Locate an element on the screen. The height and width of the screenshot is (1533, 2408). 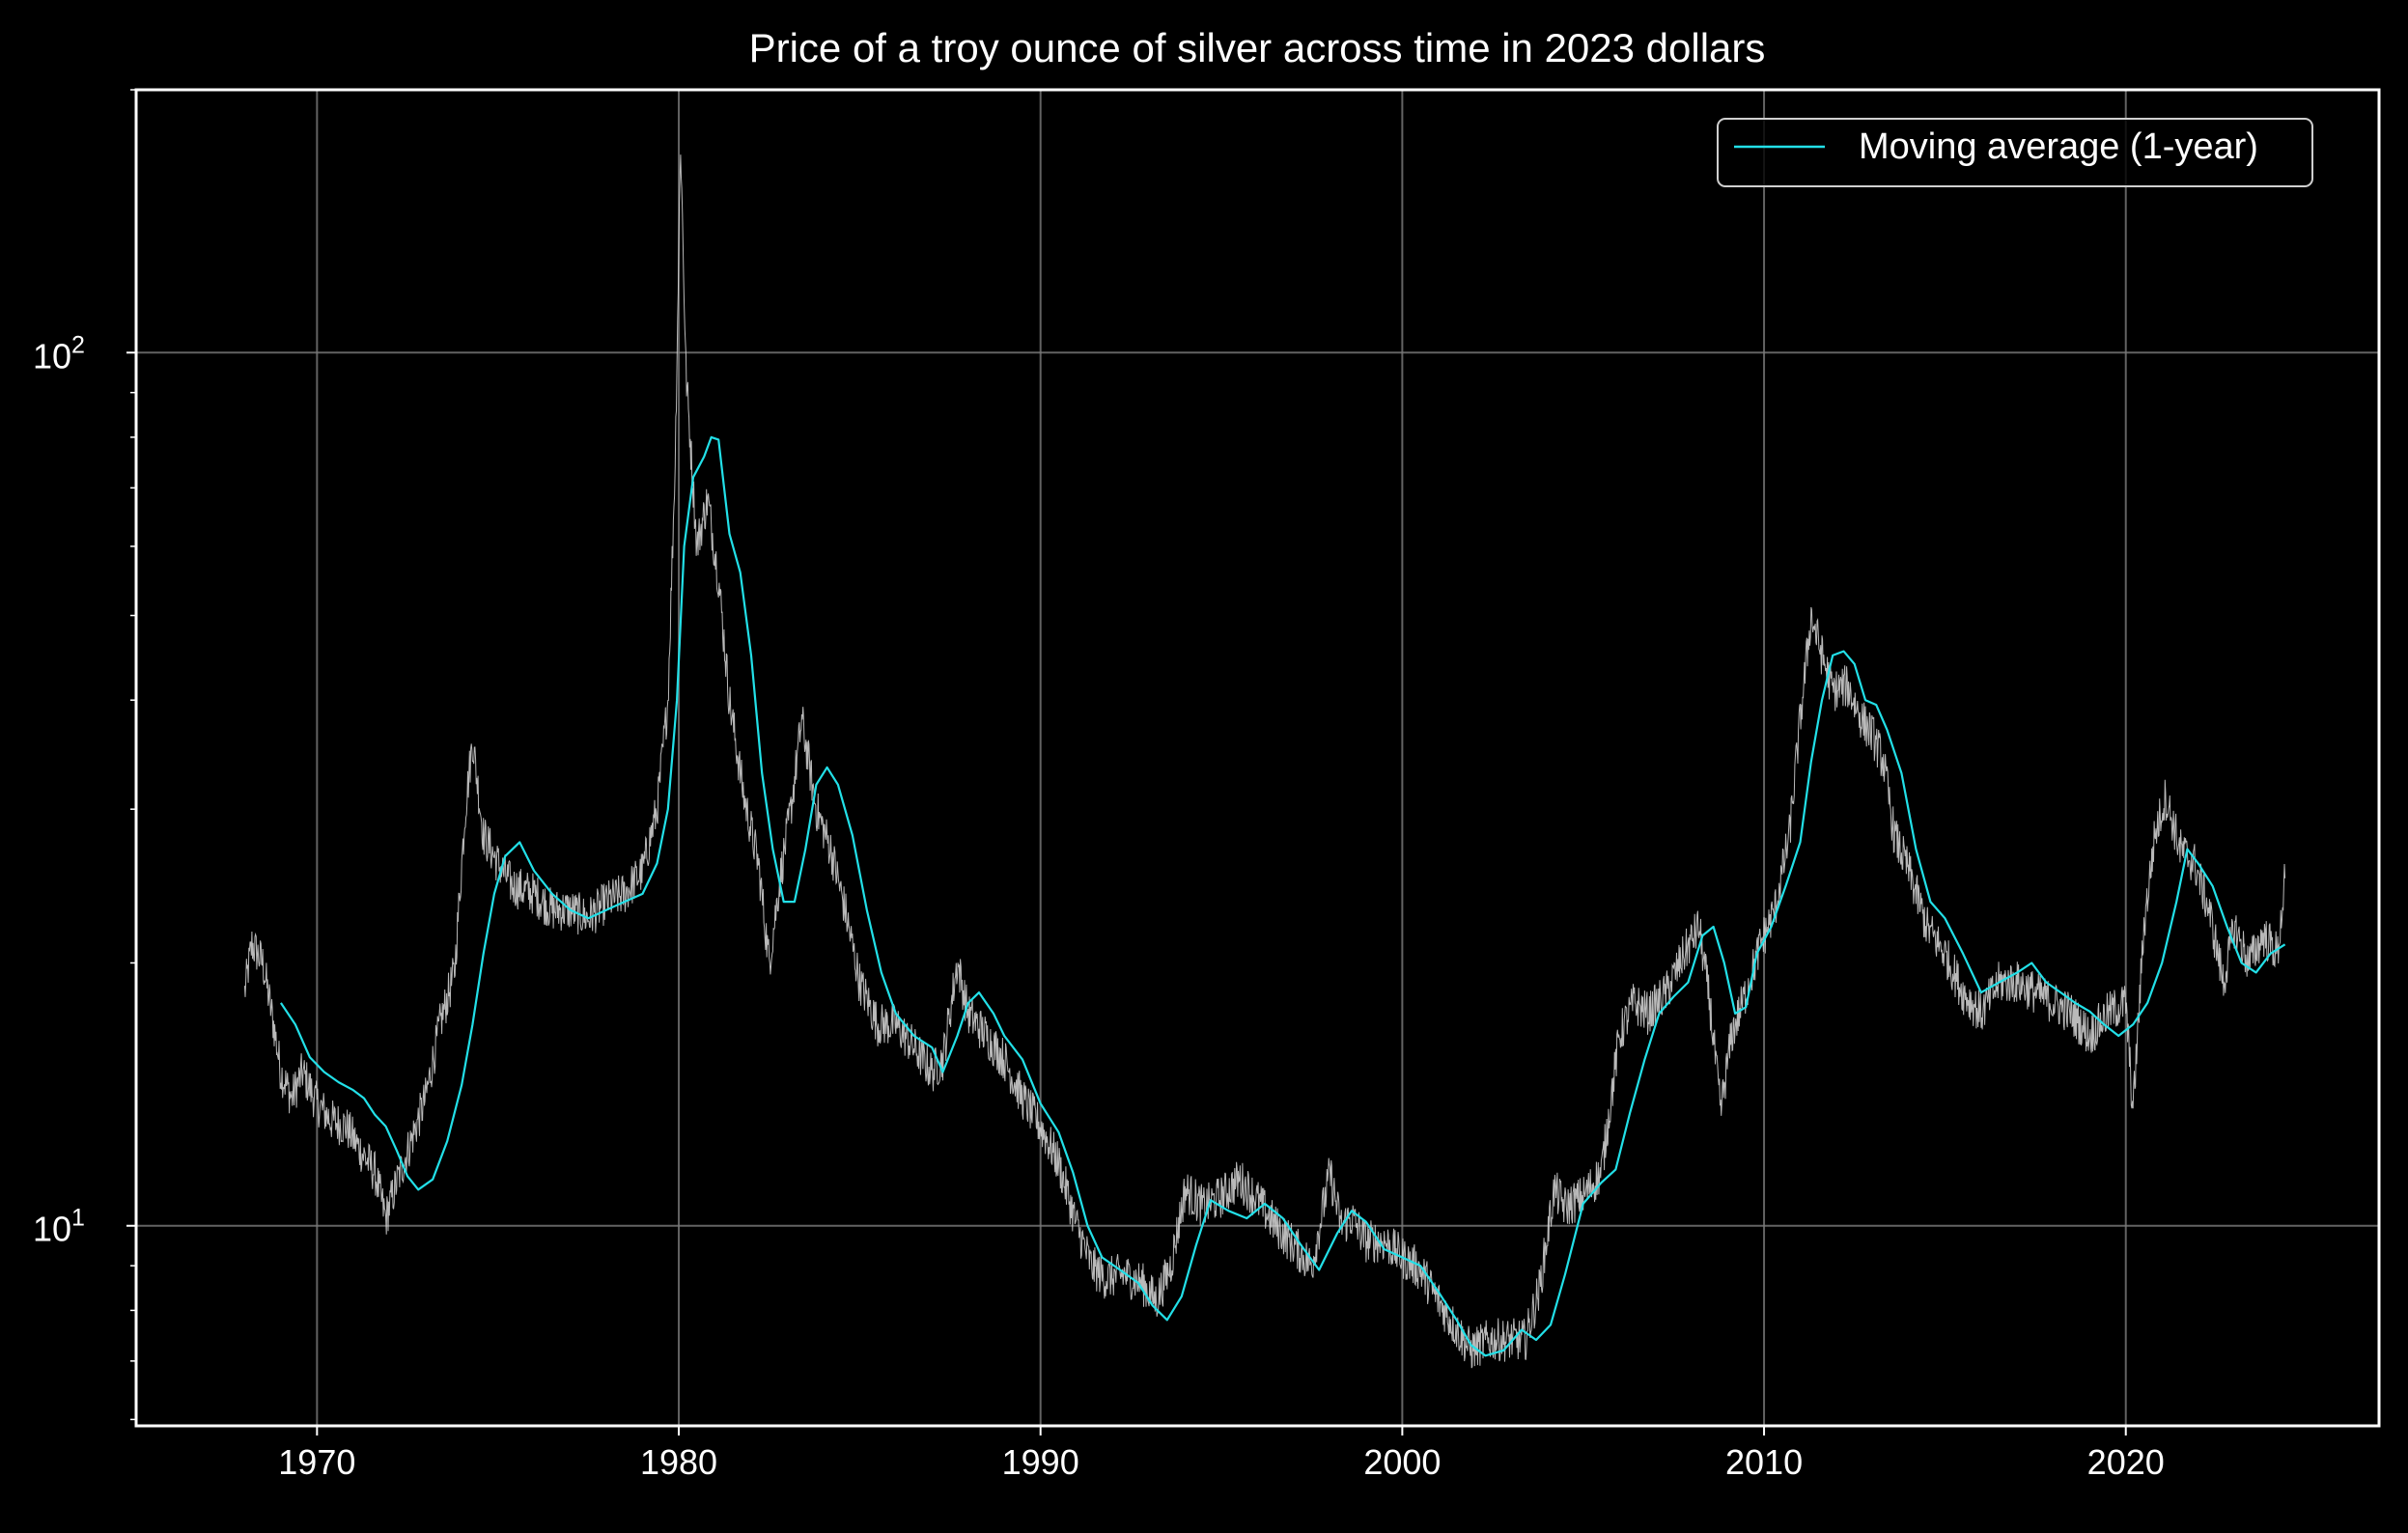
legend-box is located at coordinates (2015, 152).